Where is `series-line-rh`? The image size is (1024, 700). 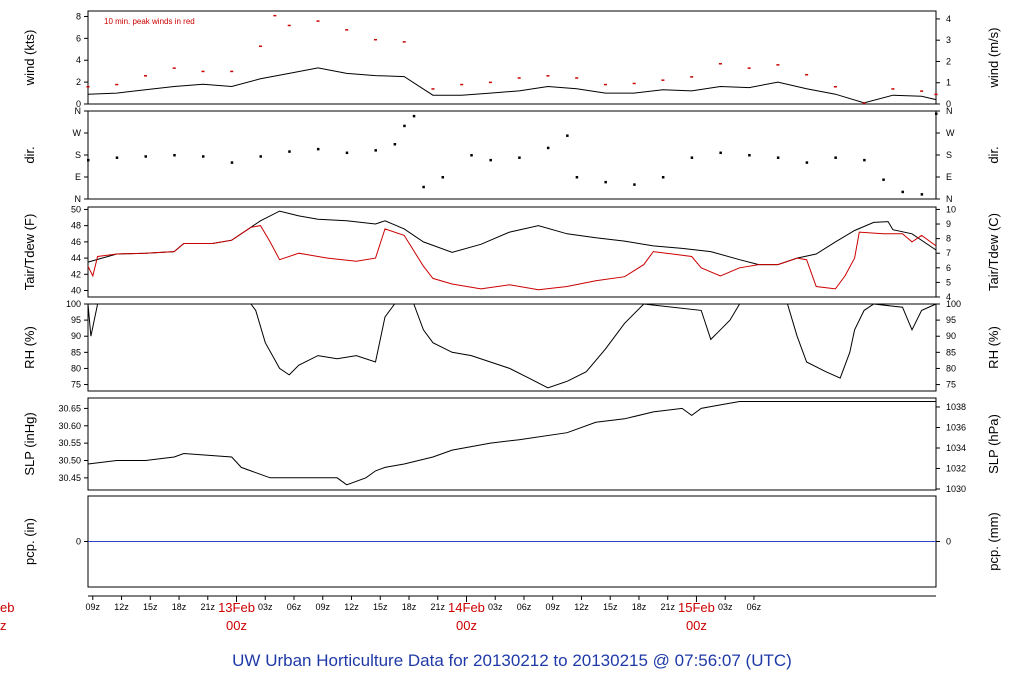 series-line-rh is located at coordinates (512, 346).